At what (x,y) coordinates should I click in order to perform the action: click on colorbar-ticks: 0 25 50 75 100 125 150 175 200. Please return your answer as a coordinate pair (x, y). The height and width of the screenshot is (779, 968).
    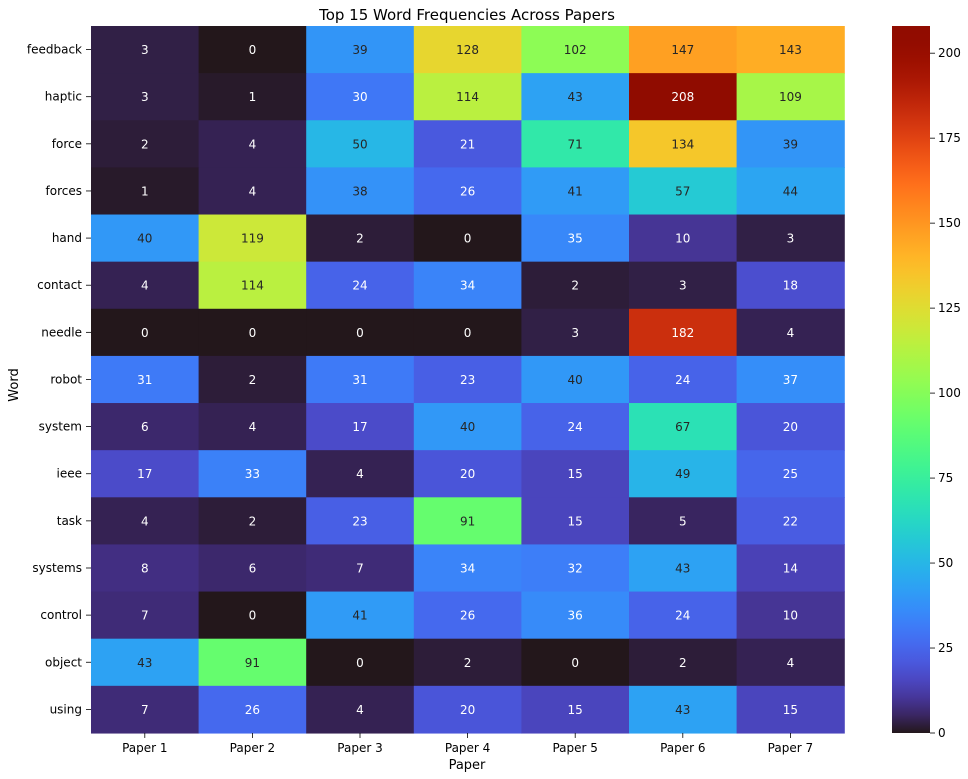
    Looking at the image, I should click on (945, 393).